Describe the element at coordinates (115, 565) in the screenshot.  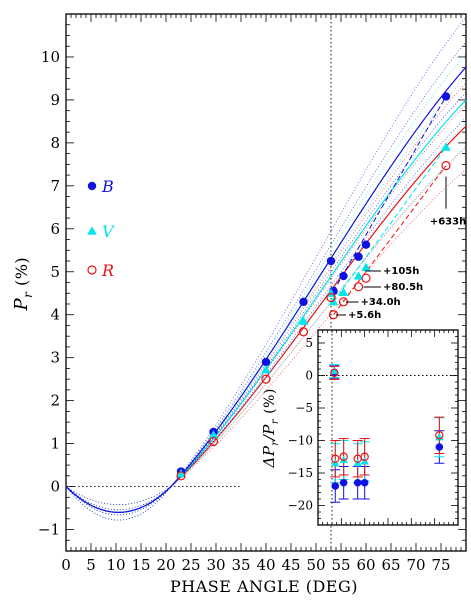
I see `x-tick-label: 10` at that location.